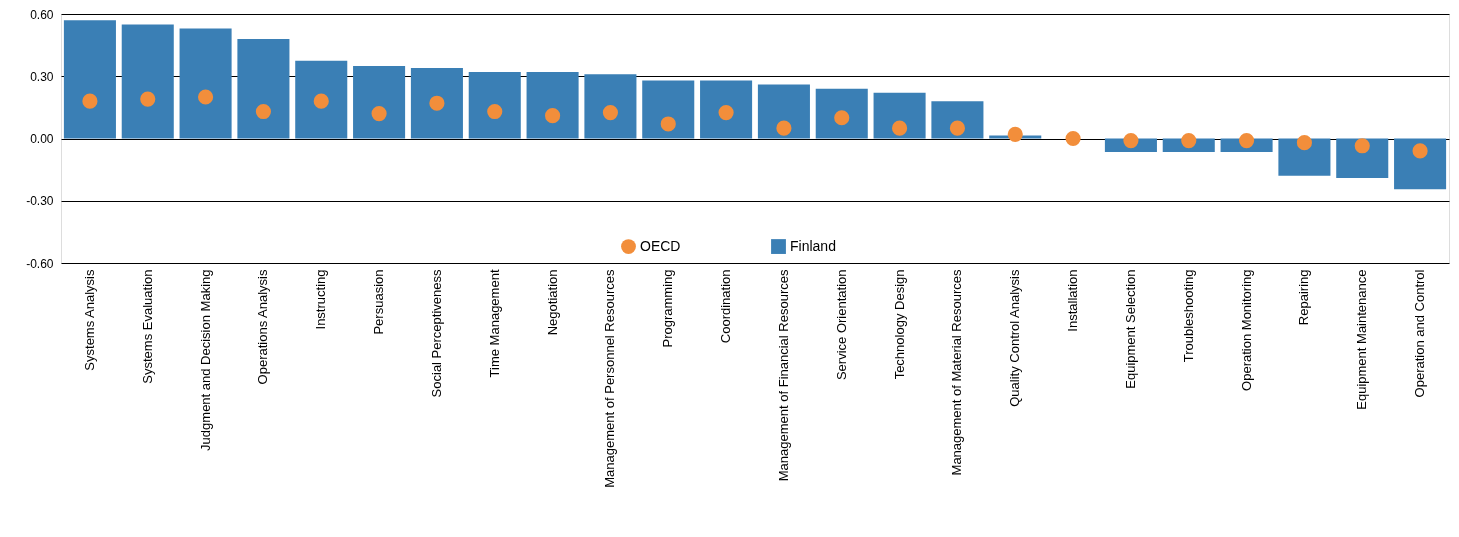 The image size is (1459, 537). I want to click on x-tick-label: Programming, so click(668, 308).